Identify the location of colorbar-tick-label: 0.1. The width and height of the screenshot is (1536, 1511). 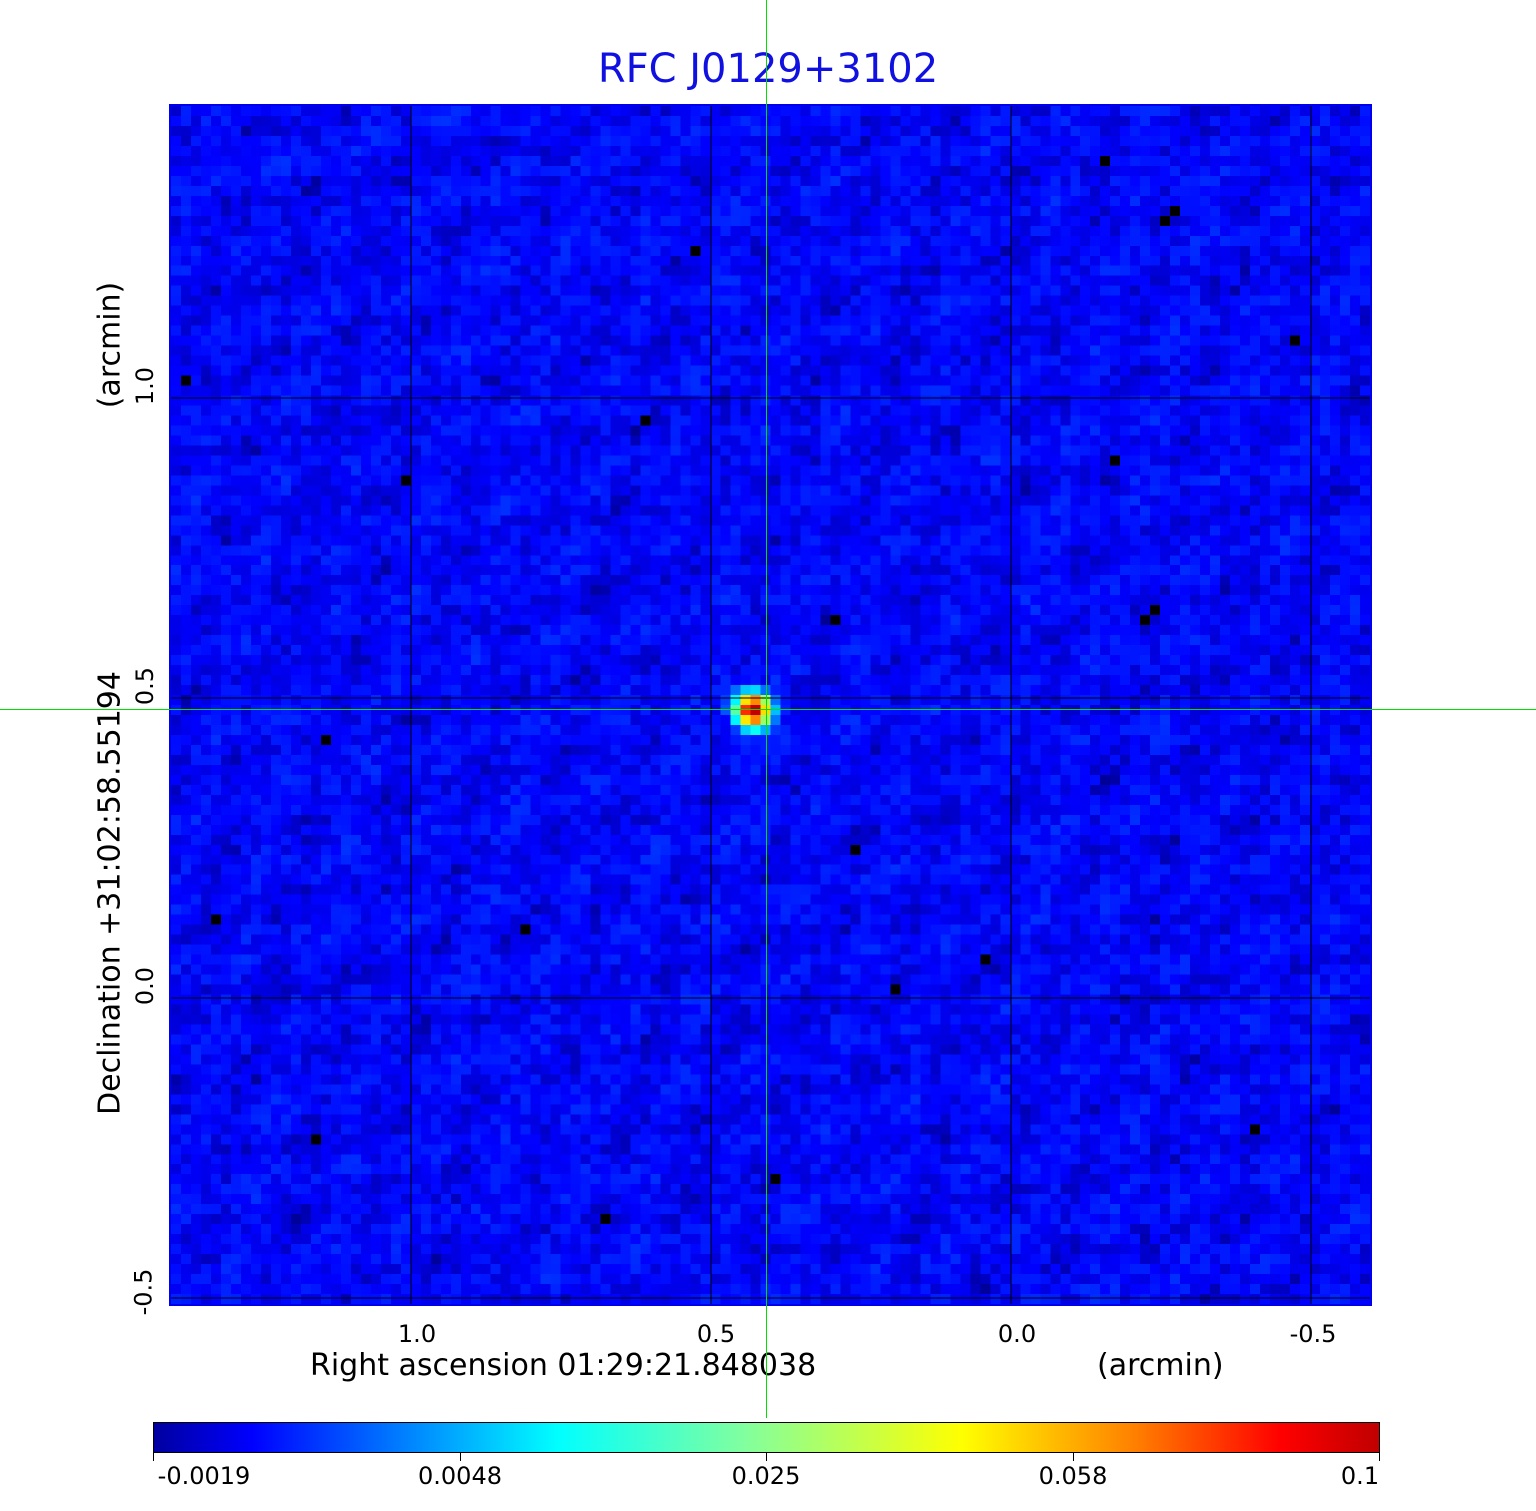
(1360, 1476).